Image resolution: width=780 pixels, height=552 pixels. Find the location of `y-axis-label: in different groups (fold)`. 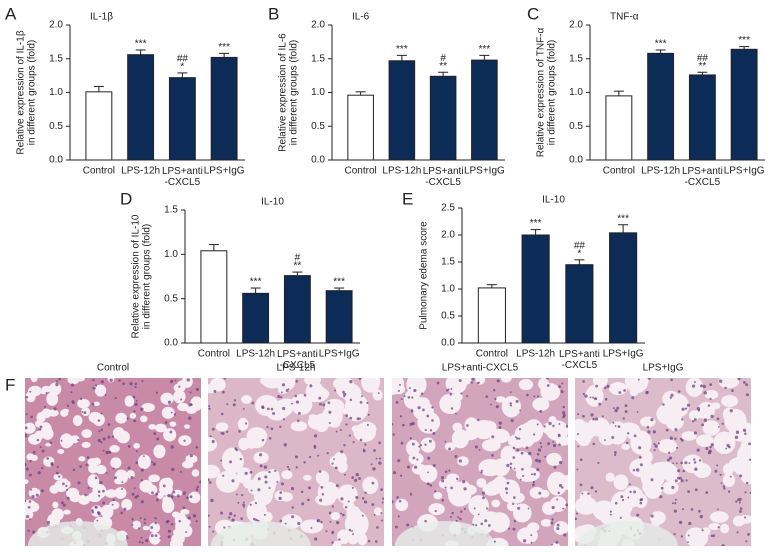

y-axis-label: in different groups (fold) is located at coordinates (294, 92).